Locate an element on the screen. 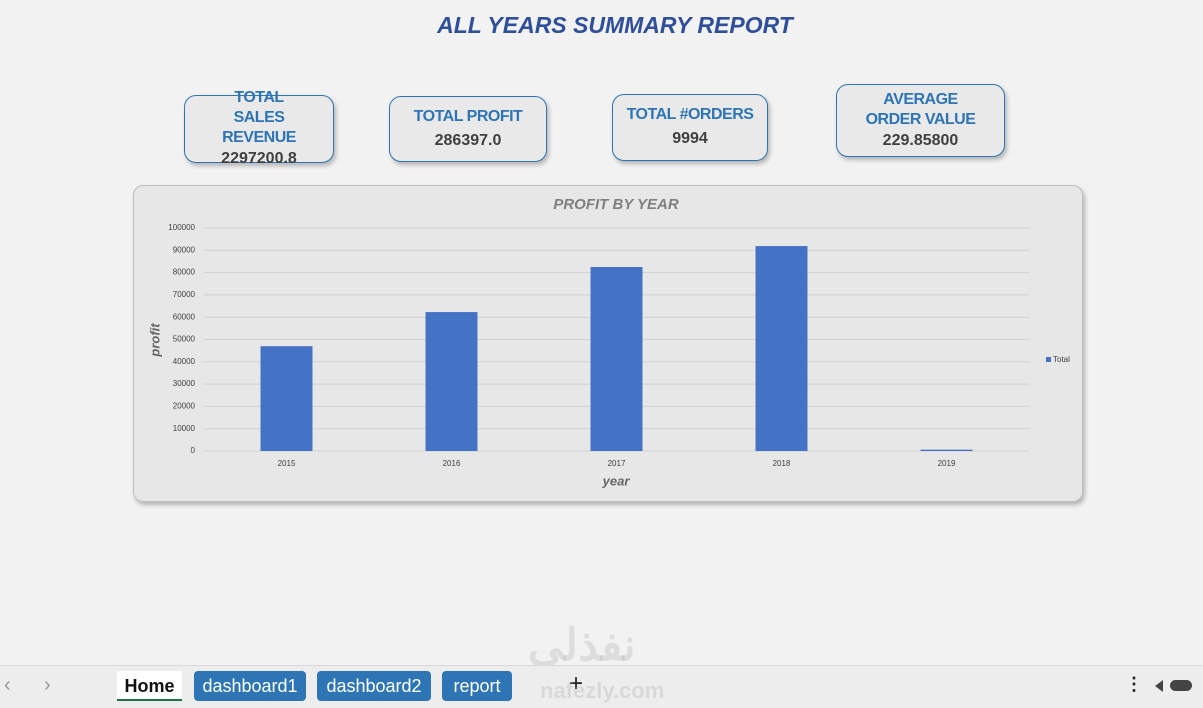  x-tick-label: 2018 is located at coordinates (782, 463).